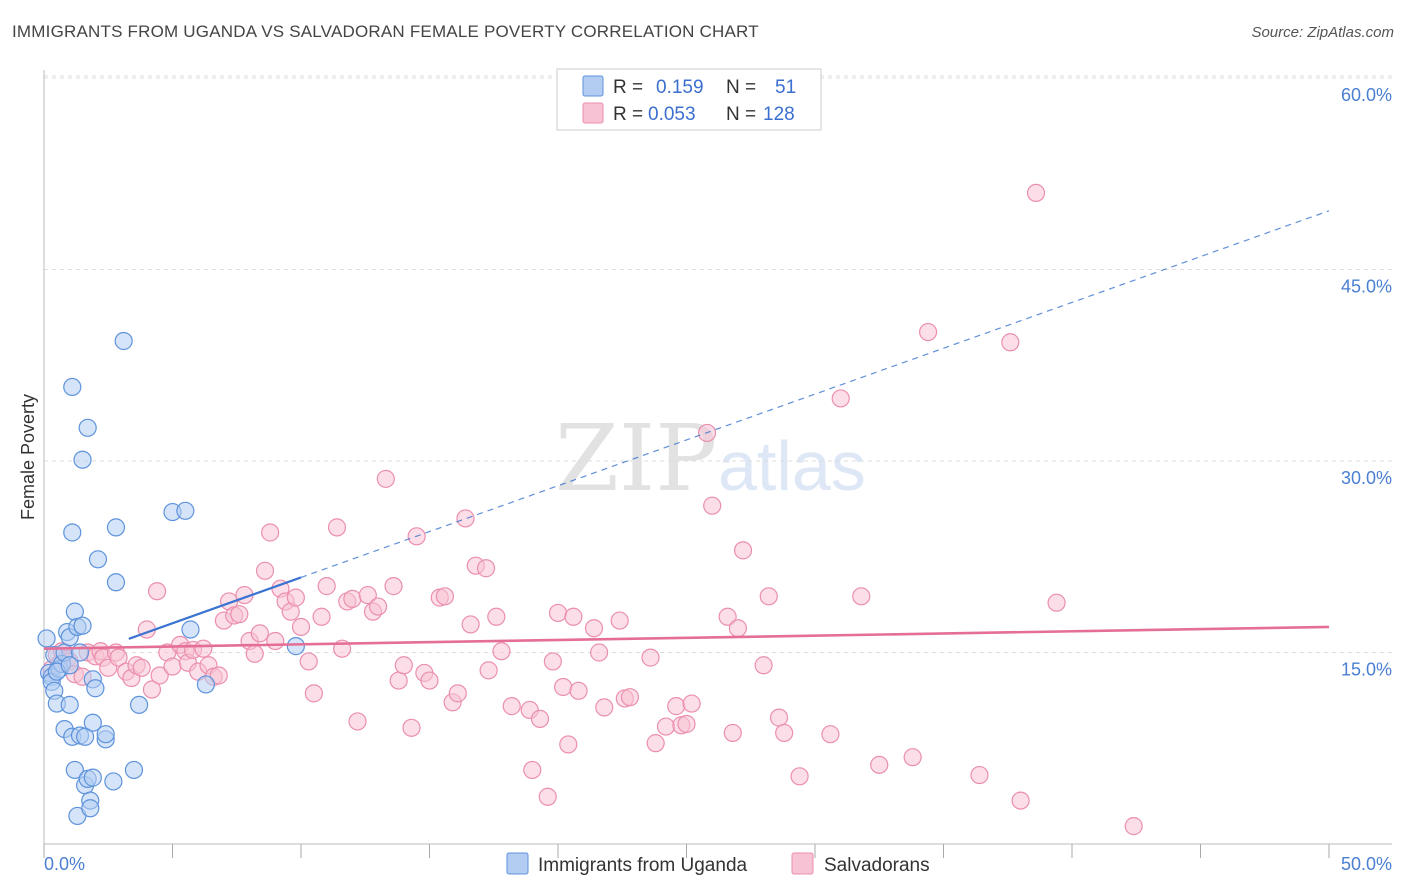 This screenshot has width=1406, height=892. Describe the element at coordinates (802, 863) in the screenshot. I see `bottom-legend-swatch-salvadorans` at that location.